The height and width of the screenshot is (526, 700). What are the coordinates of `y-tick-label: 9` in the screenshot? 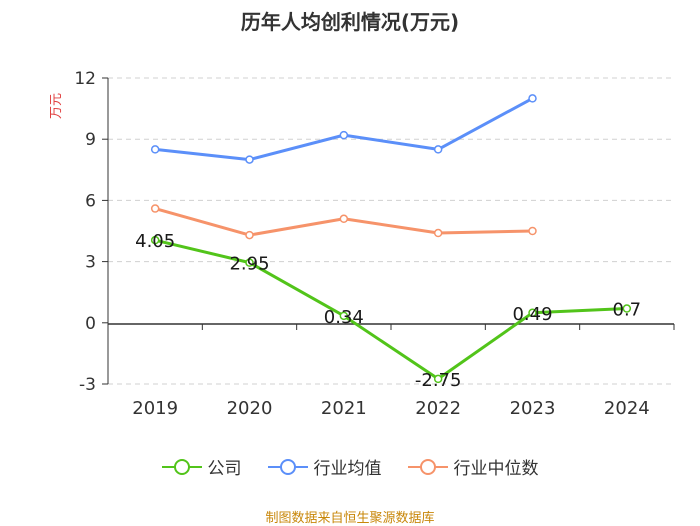 It's located at (90, 140).